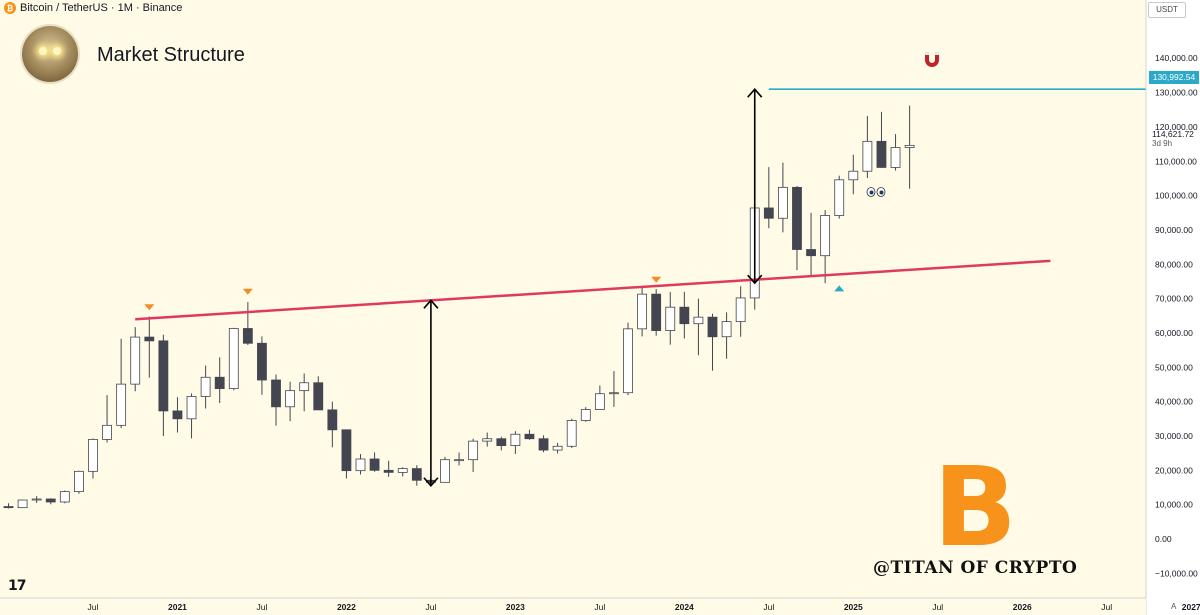  I want to click on magnet-icon, so click(932, 59).